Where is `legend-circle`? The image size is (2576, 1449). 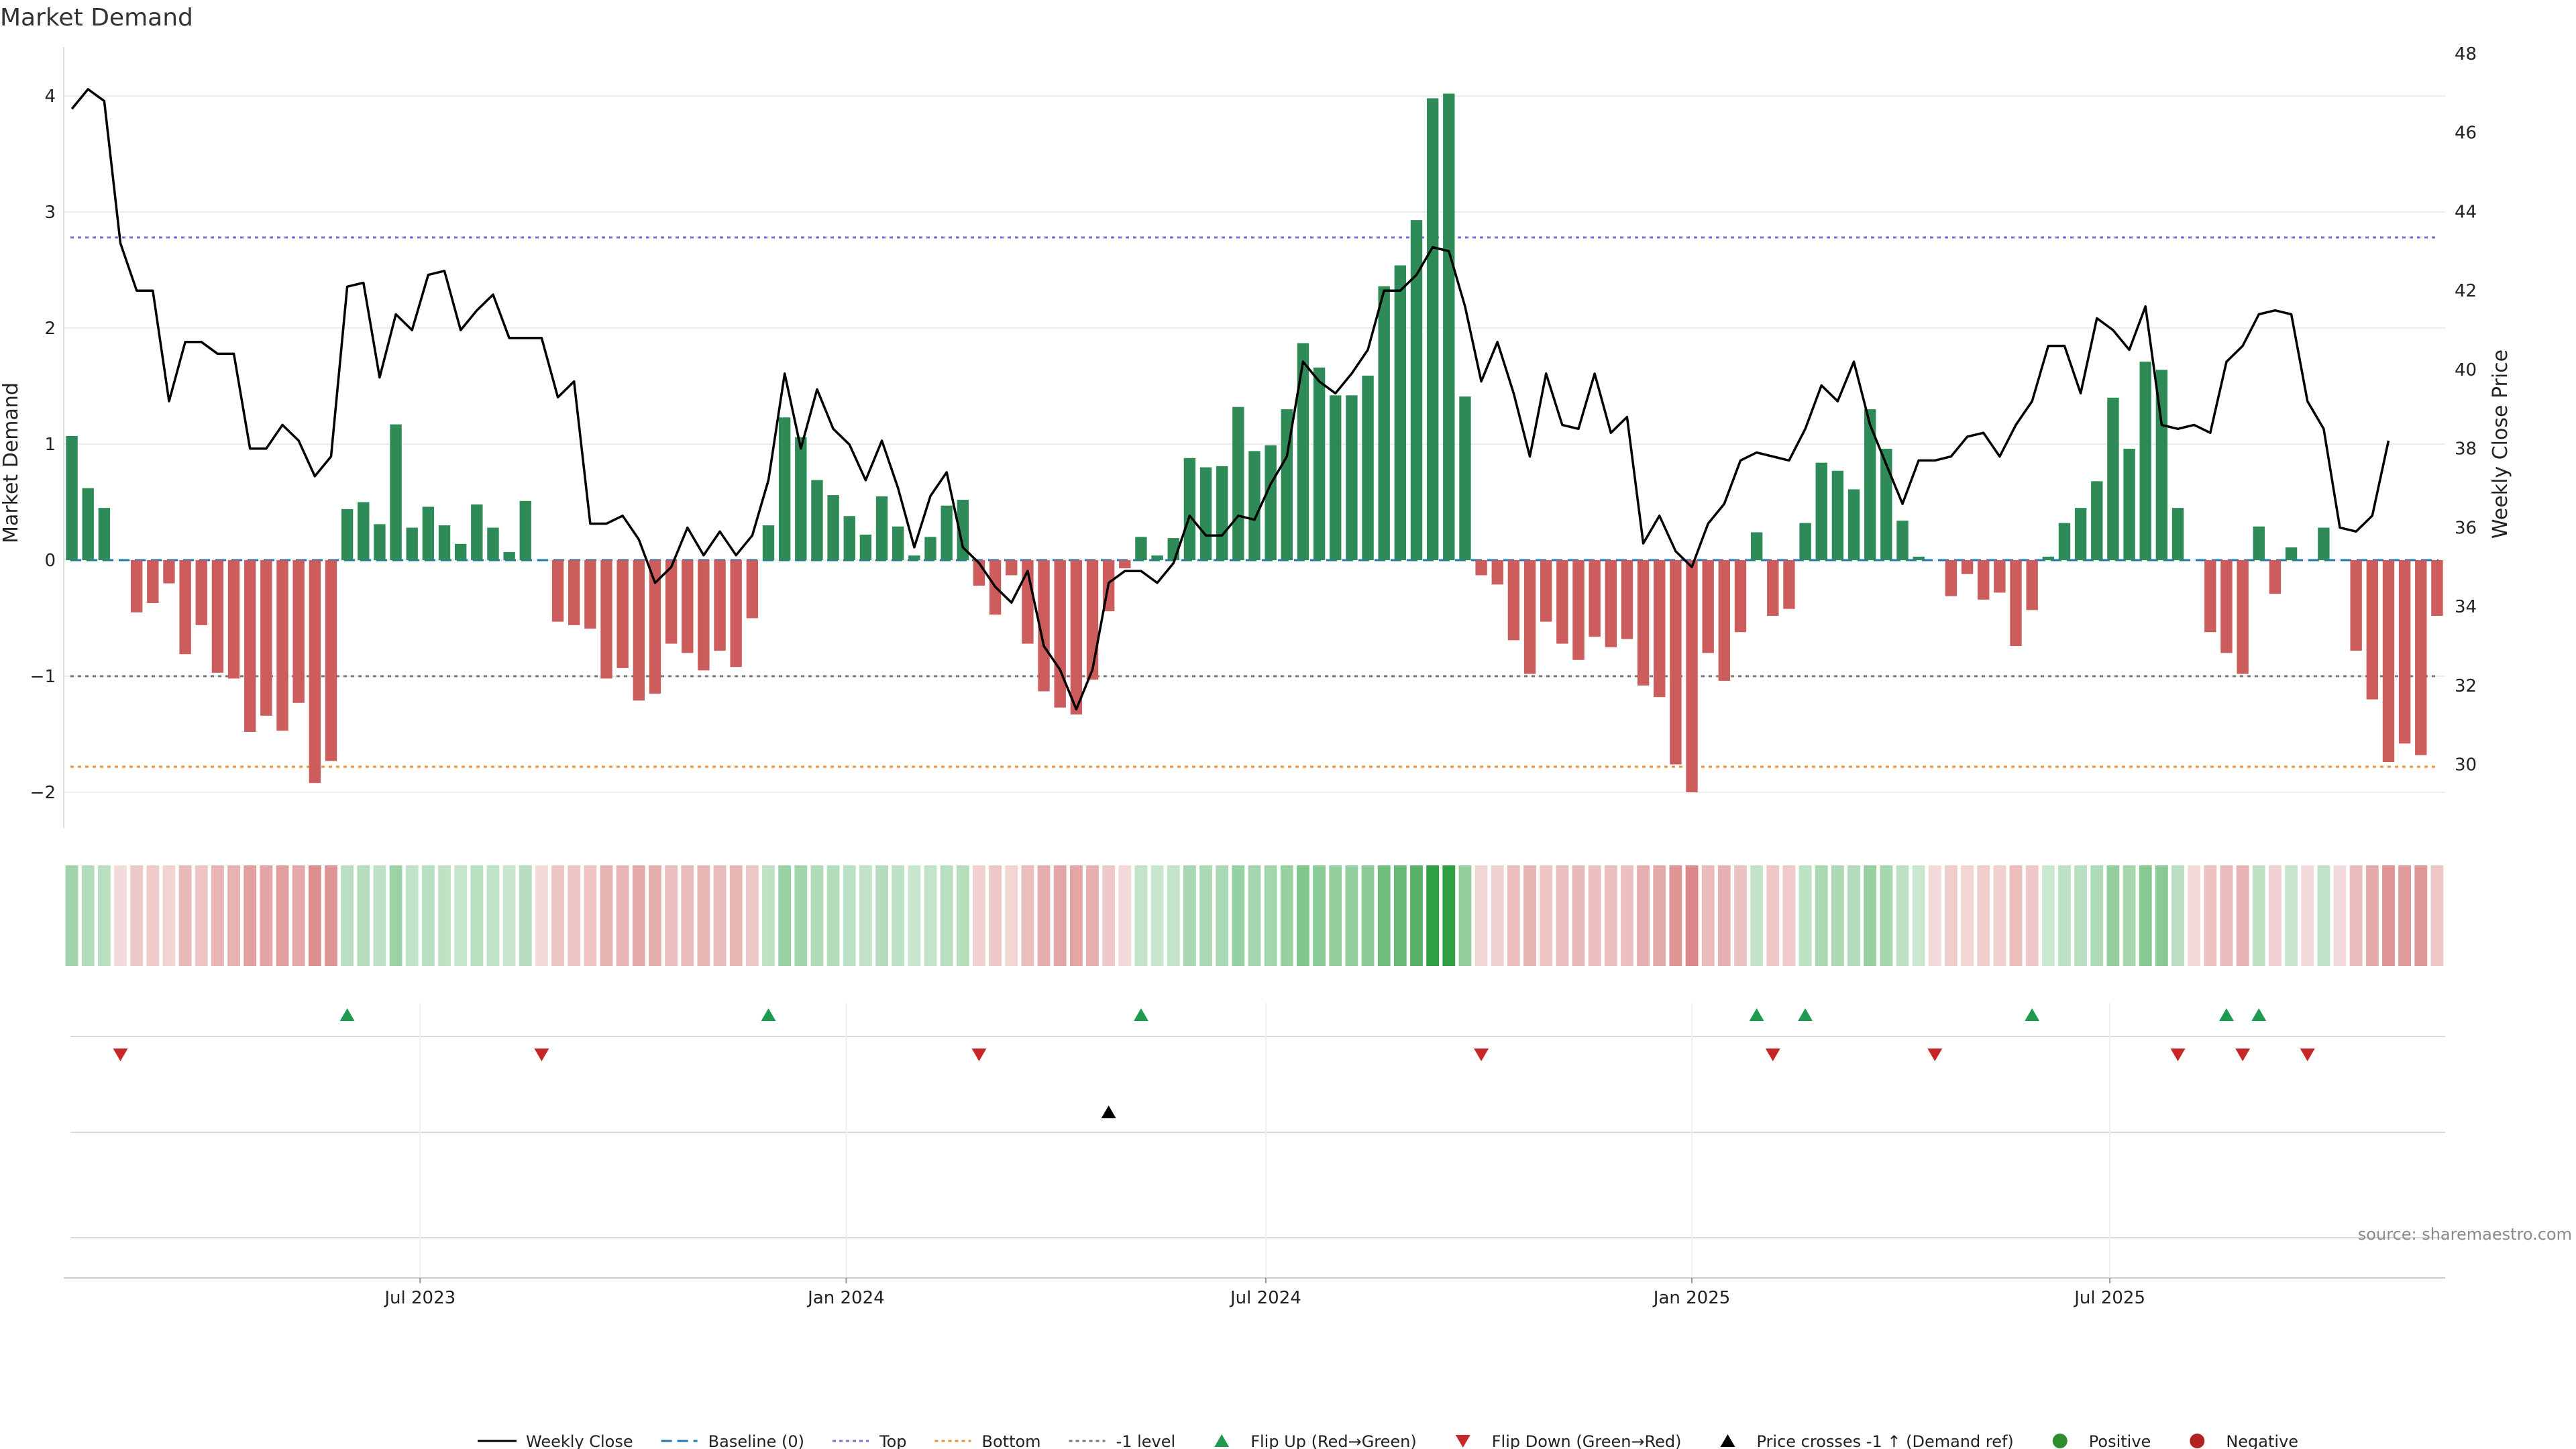 legend-circle is located at coordinates (2197, 1441).